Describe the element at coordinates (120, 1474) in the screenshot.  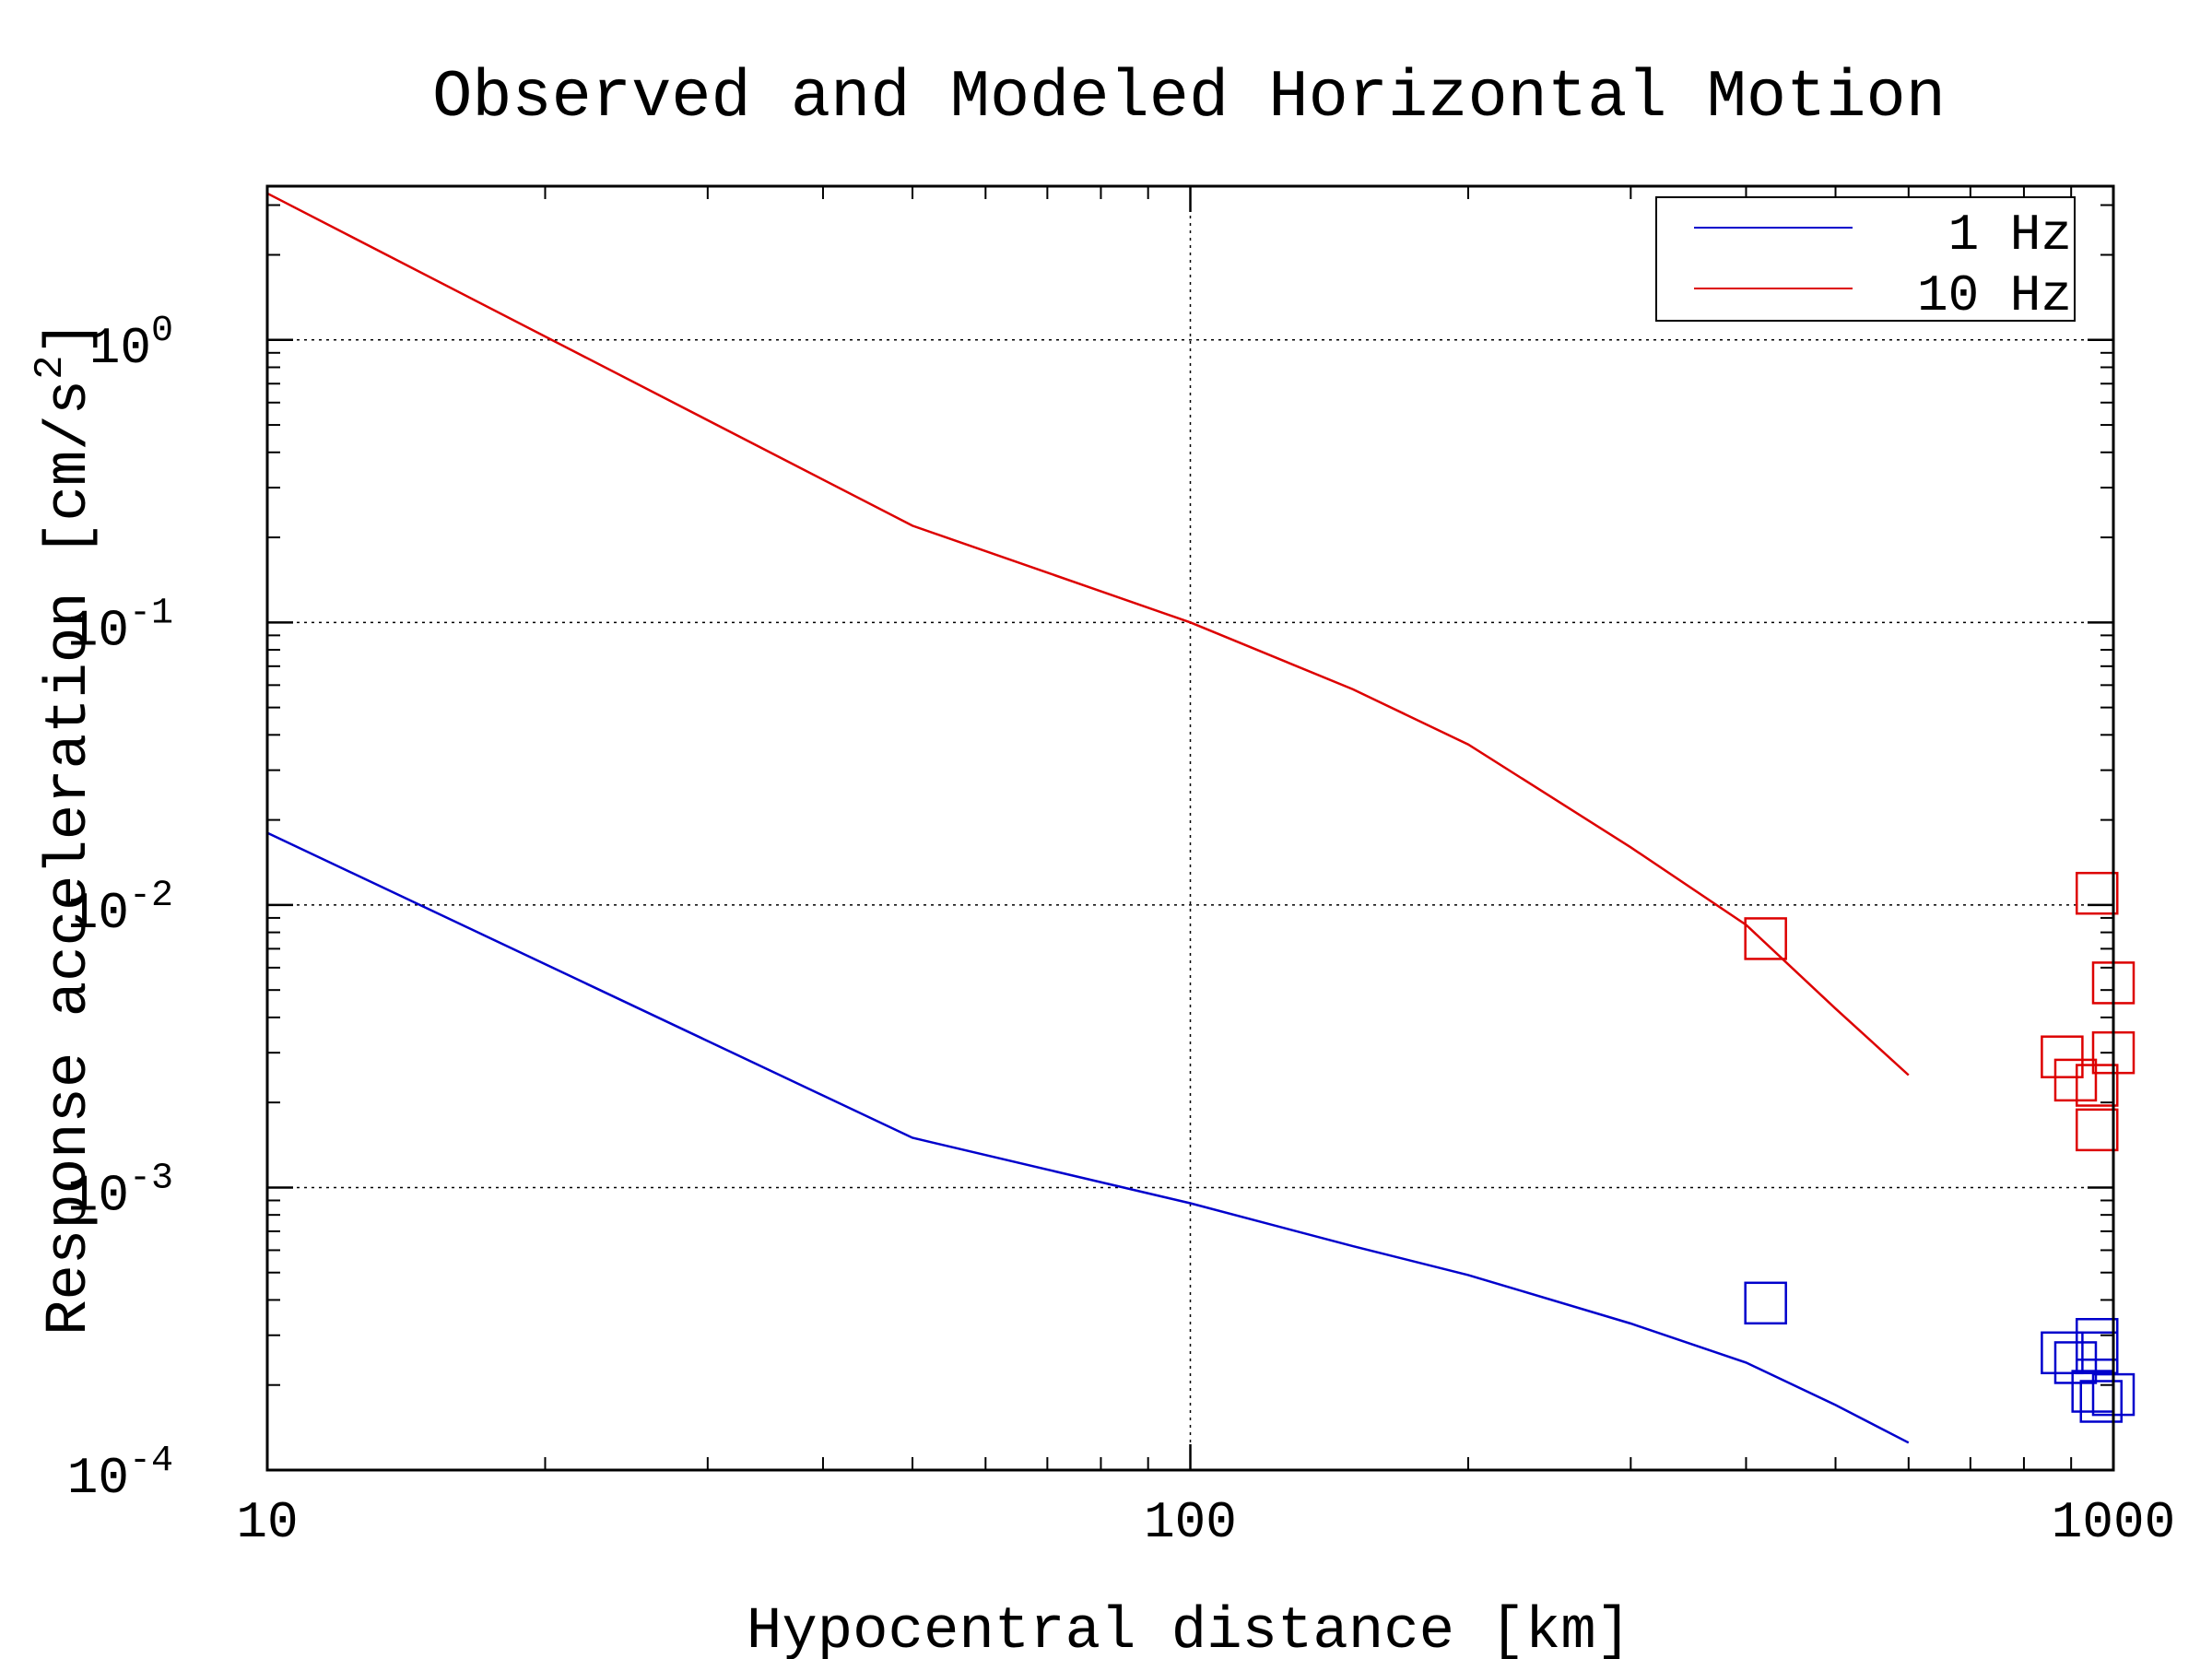
I see `y-tick-label: 10⁻⁴` at that location.